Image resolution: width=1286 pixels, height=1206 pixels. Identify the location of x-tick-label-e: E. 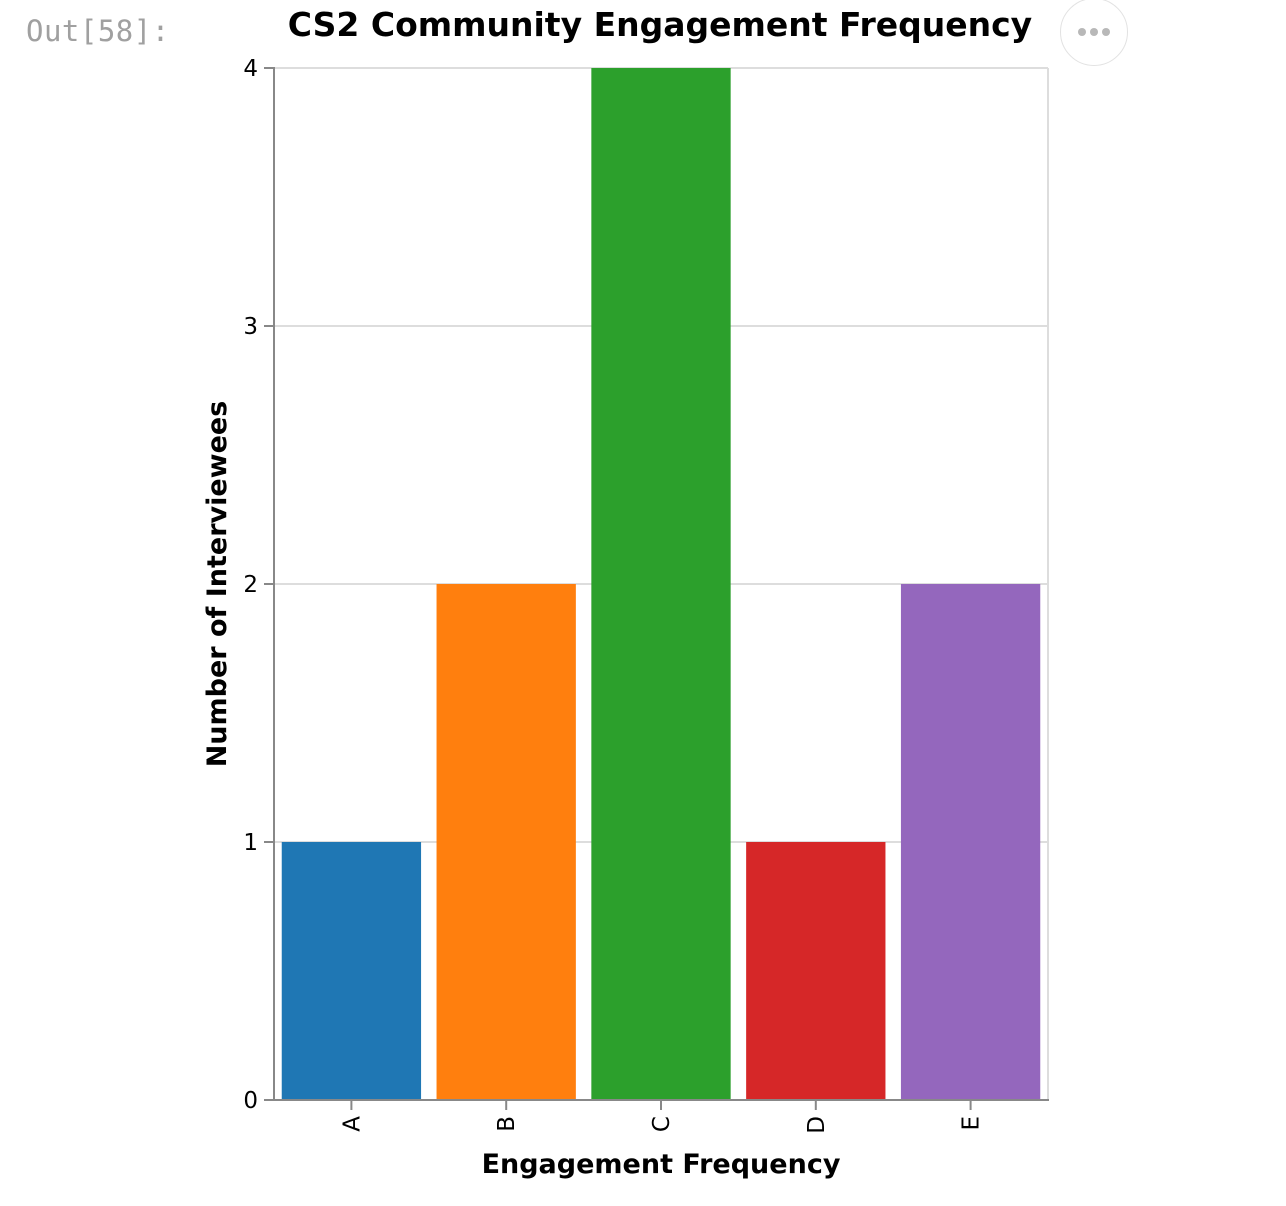
(972, 1123).